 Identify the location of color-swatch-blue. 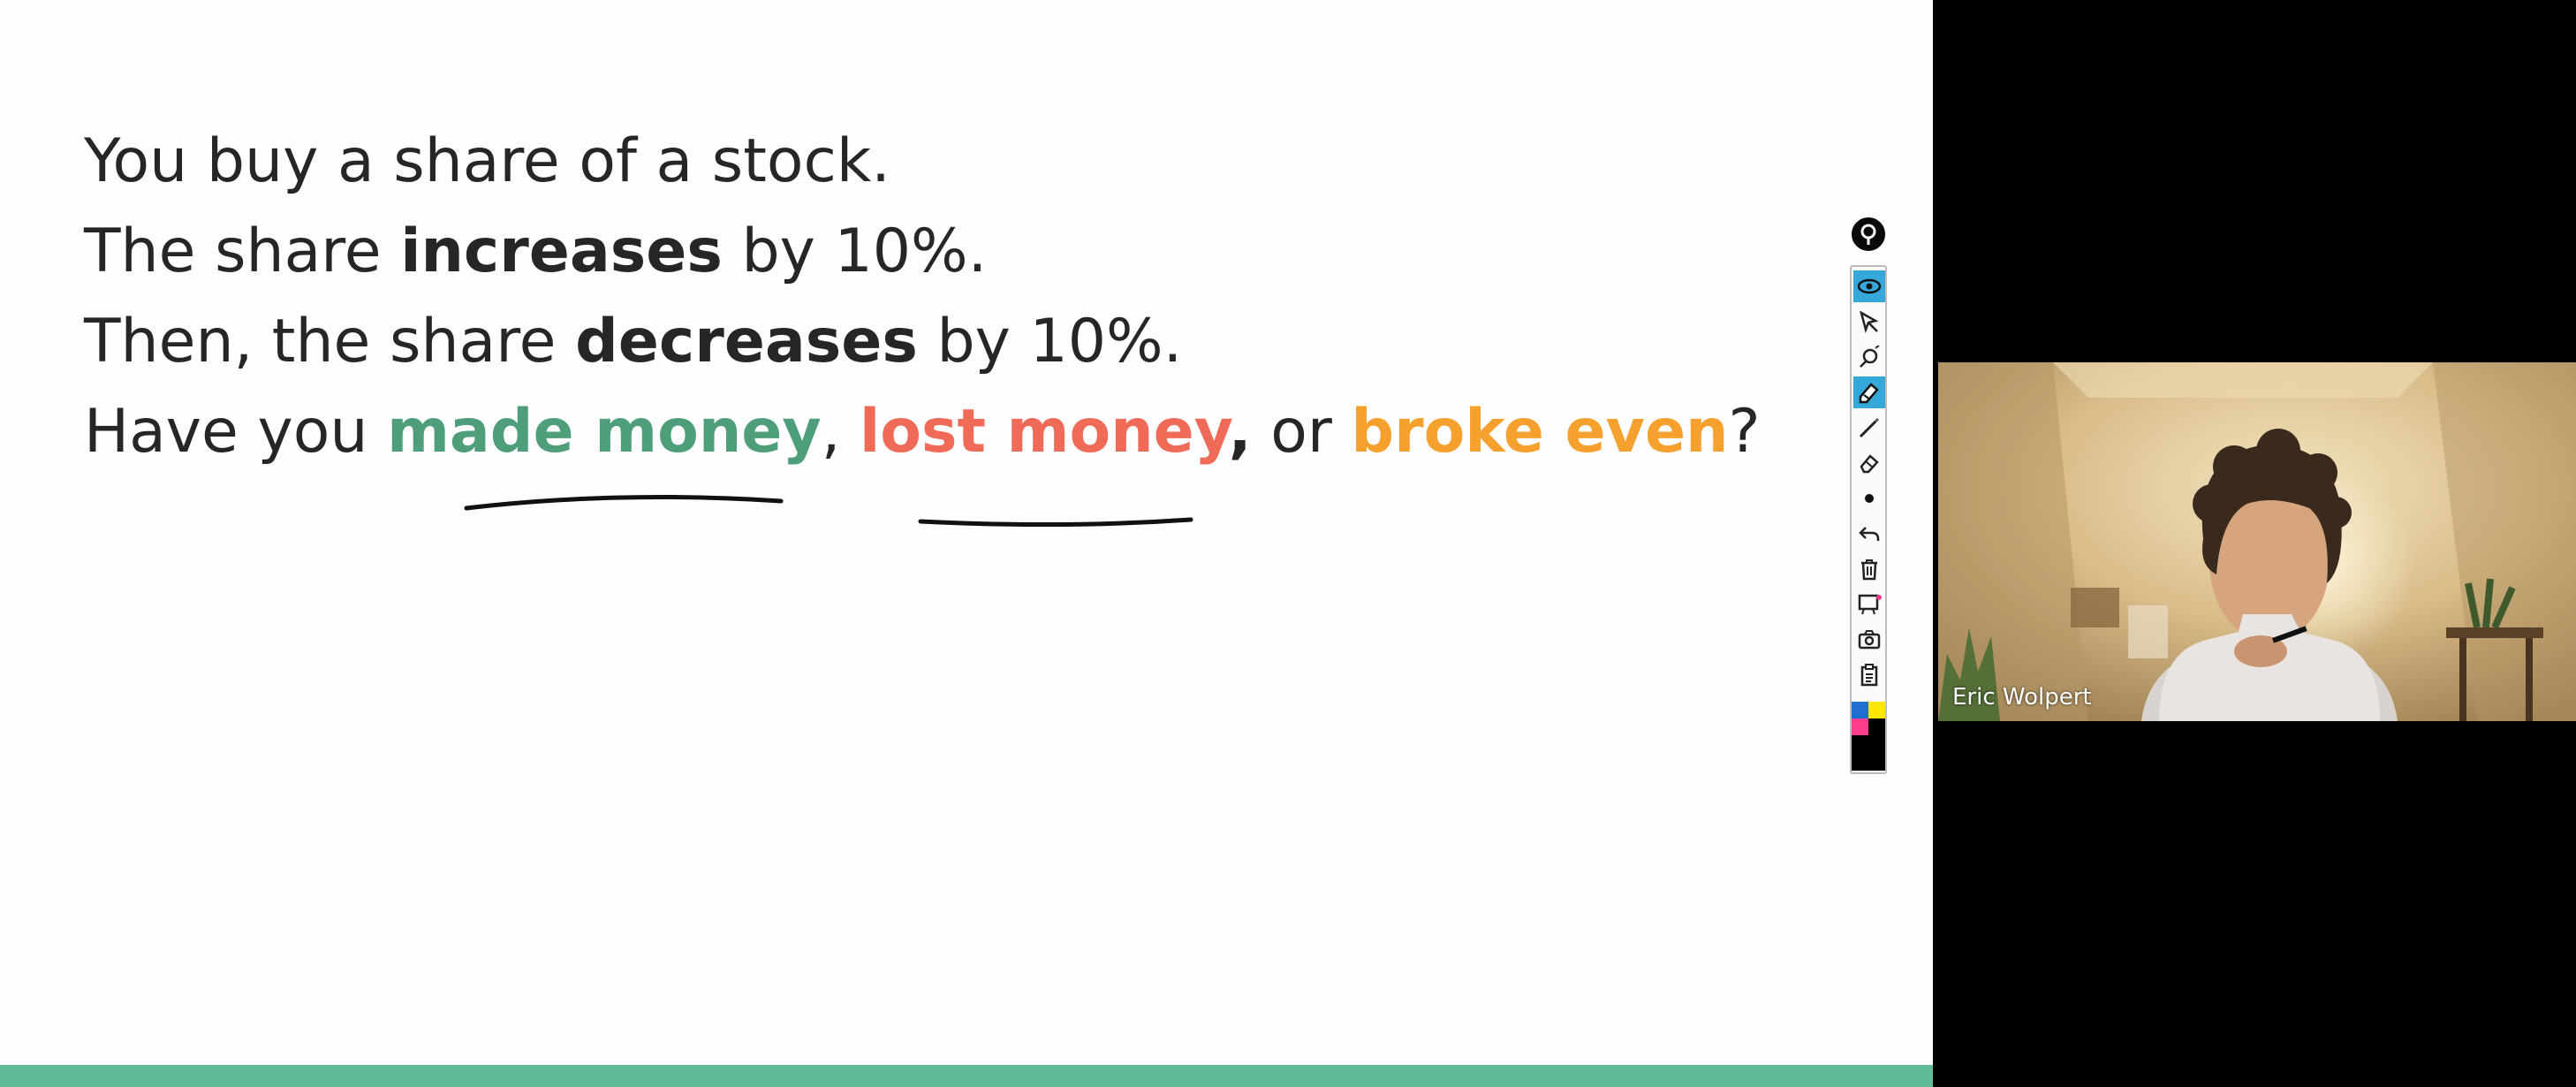
(1860, 710).